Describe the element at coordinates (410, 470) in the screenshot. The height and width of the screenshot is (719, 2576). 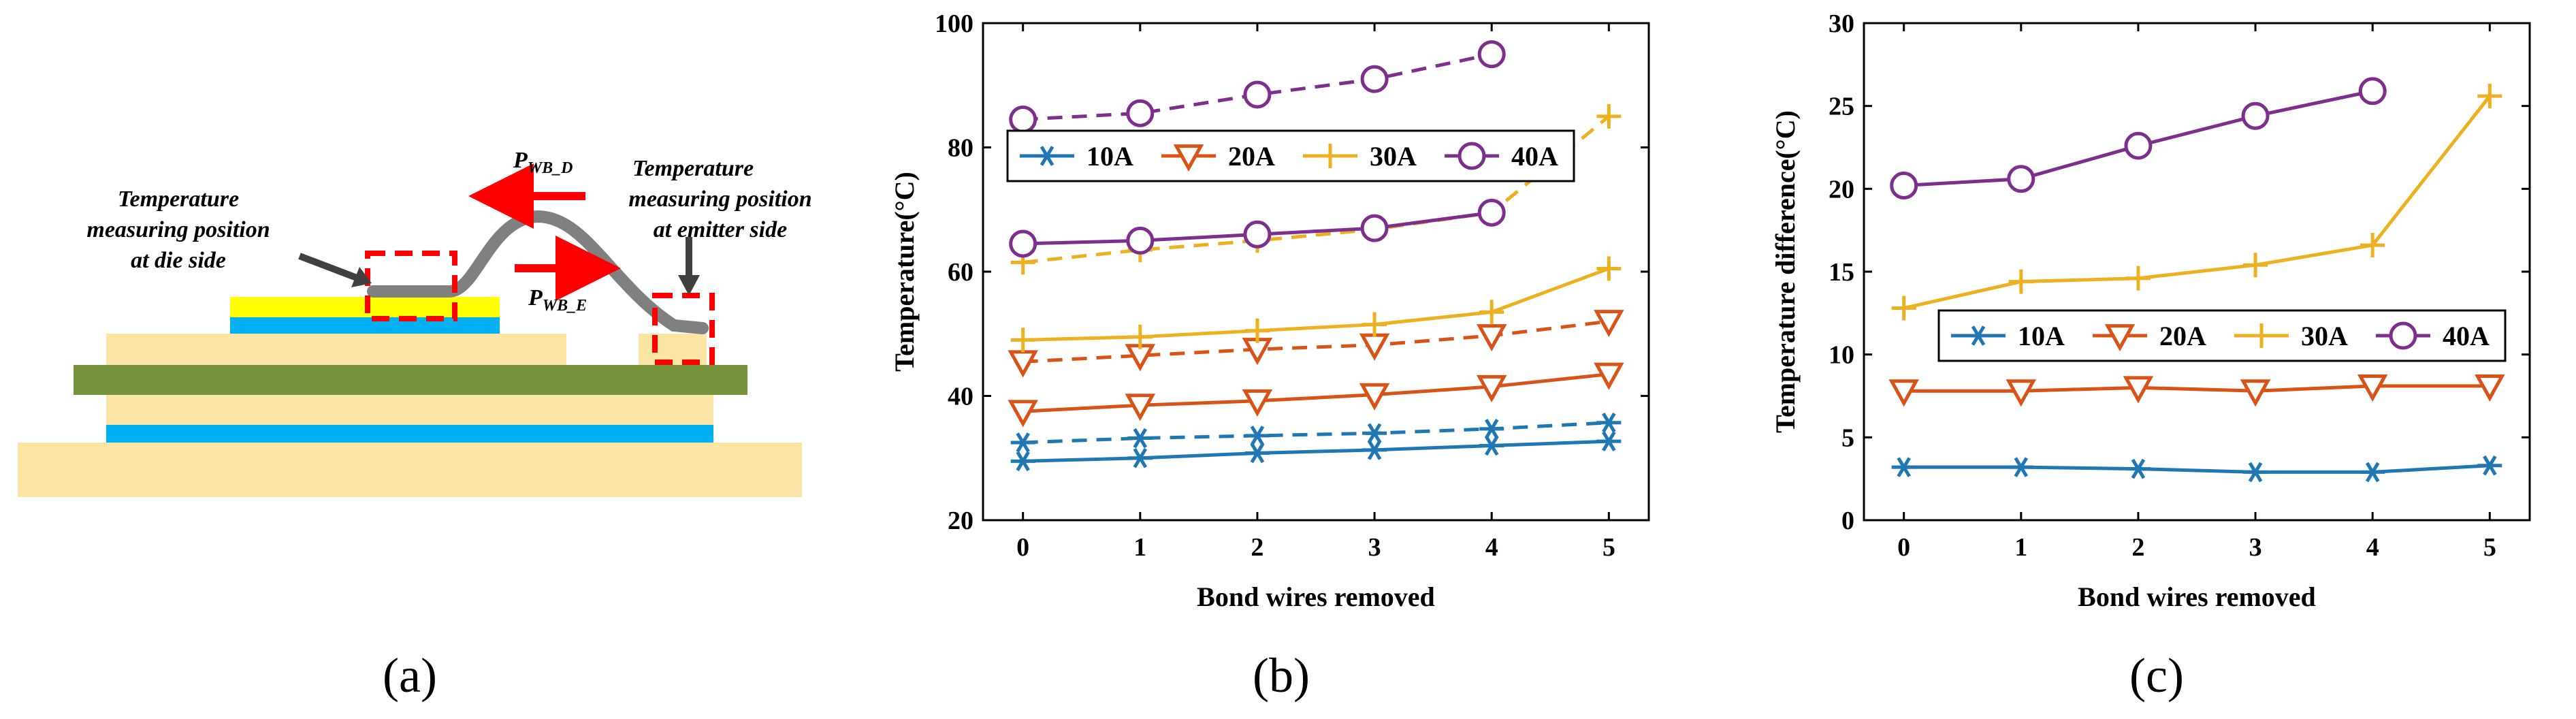
I see `baseplate-bottom` at that location.